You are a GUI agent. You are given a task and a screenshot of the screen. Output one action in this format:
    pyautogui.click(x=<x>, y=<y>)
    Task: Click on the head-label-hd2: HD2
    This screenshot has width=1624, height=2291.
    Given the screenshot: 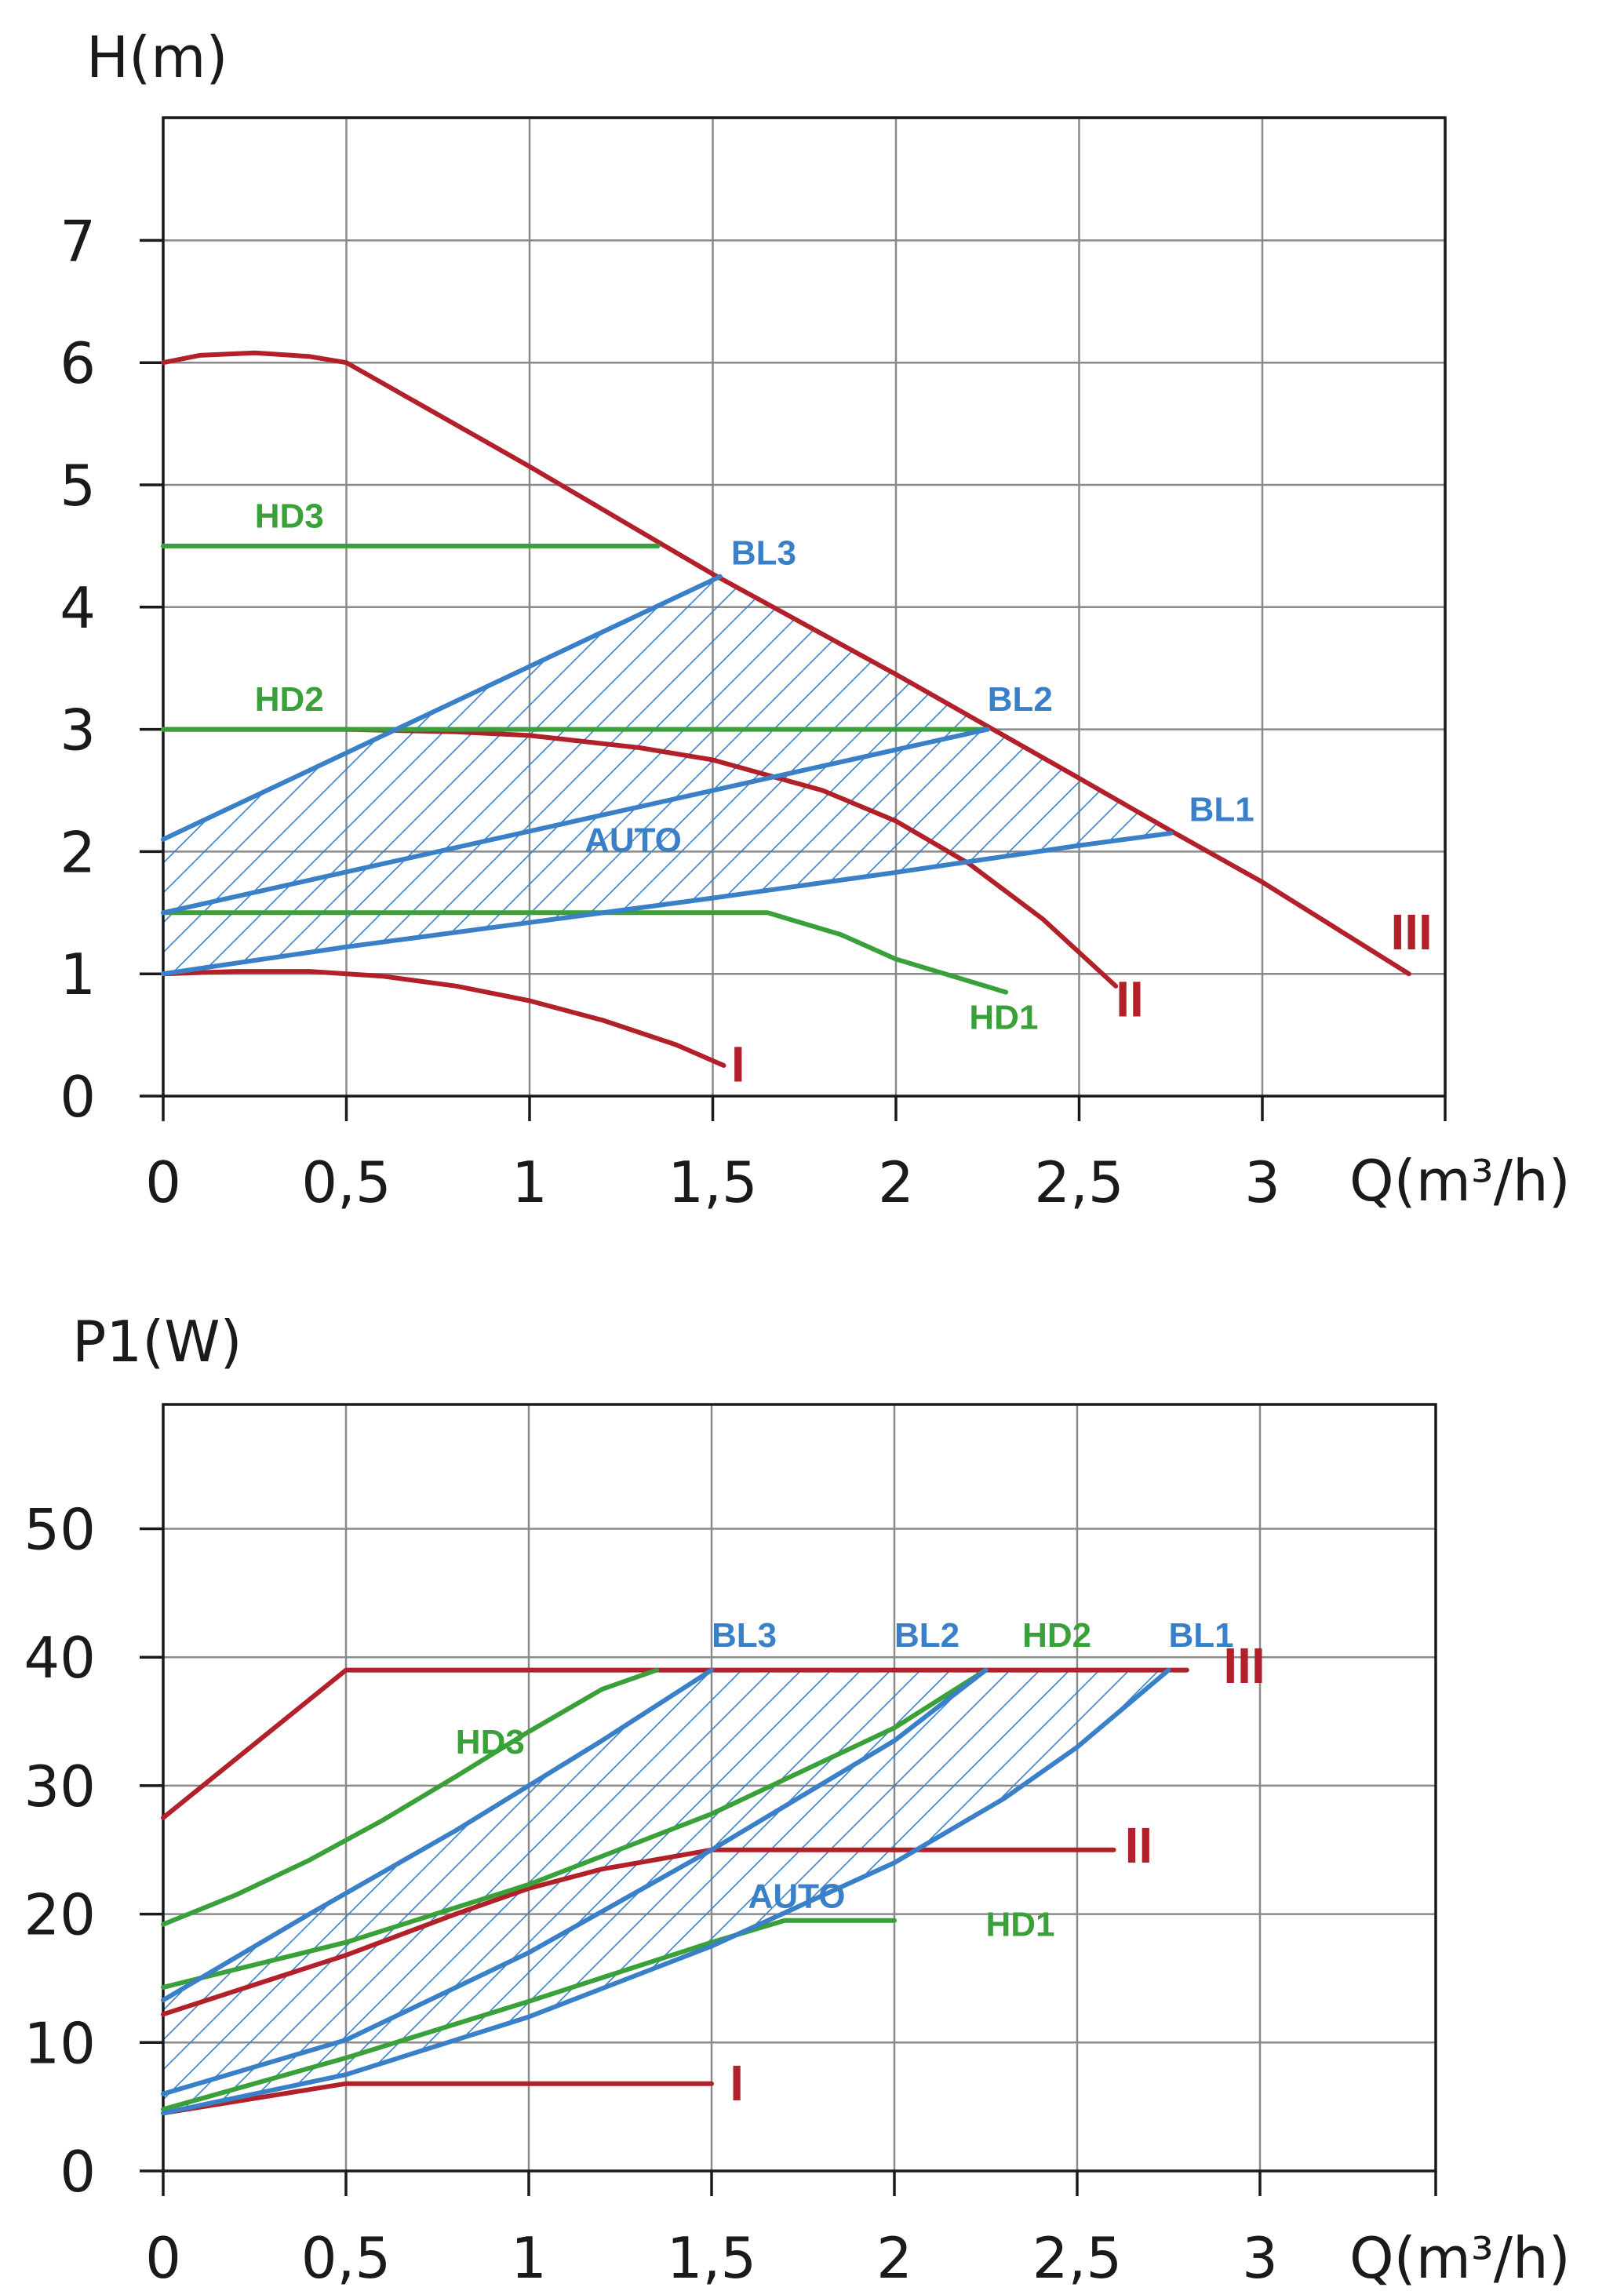 What is the action you would take?
    pyautogui.click(x=289, y=700)
    